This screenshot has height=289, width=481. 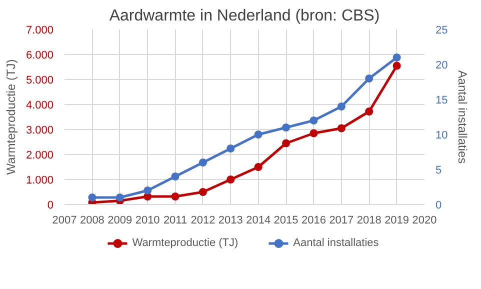 What do you see at coordinates (40, 80) in the screenshot?
I see `y-tick-label: 5.000` at bounding box center [40, 80].